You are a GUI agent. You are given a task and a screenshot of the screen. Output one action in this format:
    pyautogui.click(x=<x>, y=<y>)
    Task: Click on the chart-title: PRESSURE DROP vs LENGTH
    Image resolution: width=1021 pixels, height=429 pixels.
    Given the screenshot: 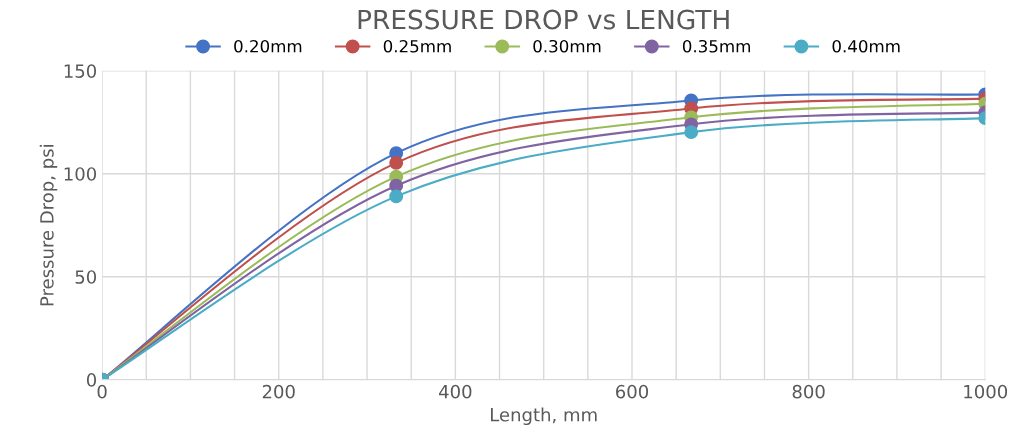 What is the action you would take?
    pyautogui.click(x=543, y=19)
    